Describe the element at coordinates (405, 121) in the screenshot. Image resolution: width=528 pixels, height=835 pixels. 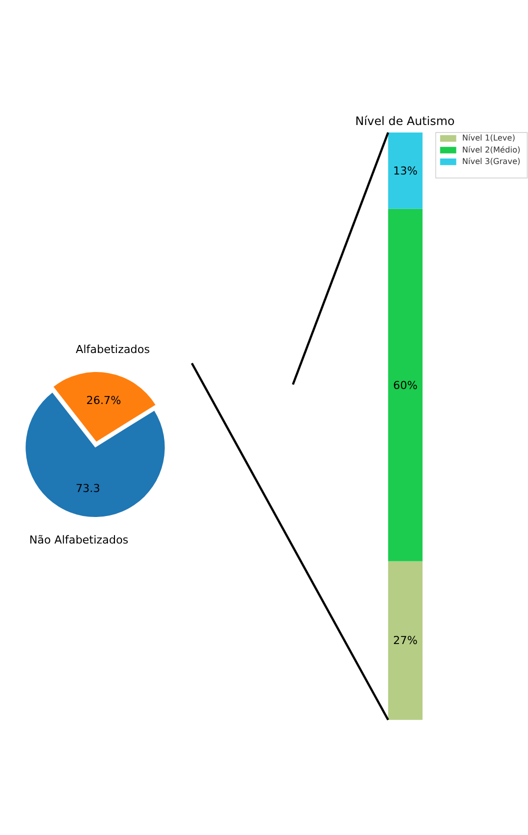
I see `chart-title: Nível de Autismo` at that location.